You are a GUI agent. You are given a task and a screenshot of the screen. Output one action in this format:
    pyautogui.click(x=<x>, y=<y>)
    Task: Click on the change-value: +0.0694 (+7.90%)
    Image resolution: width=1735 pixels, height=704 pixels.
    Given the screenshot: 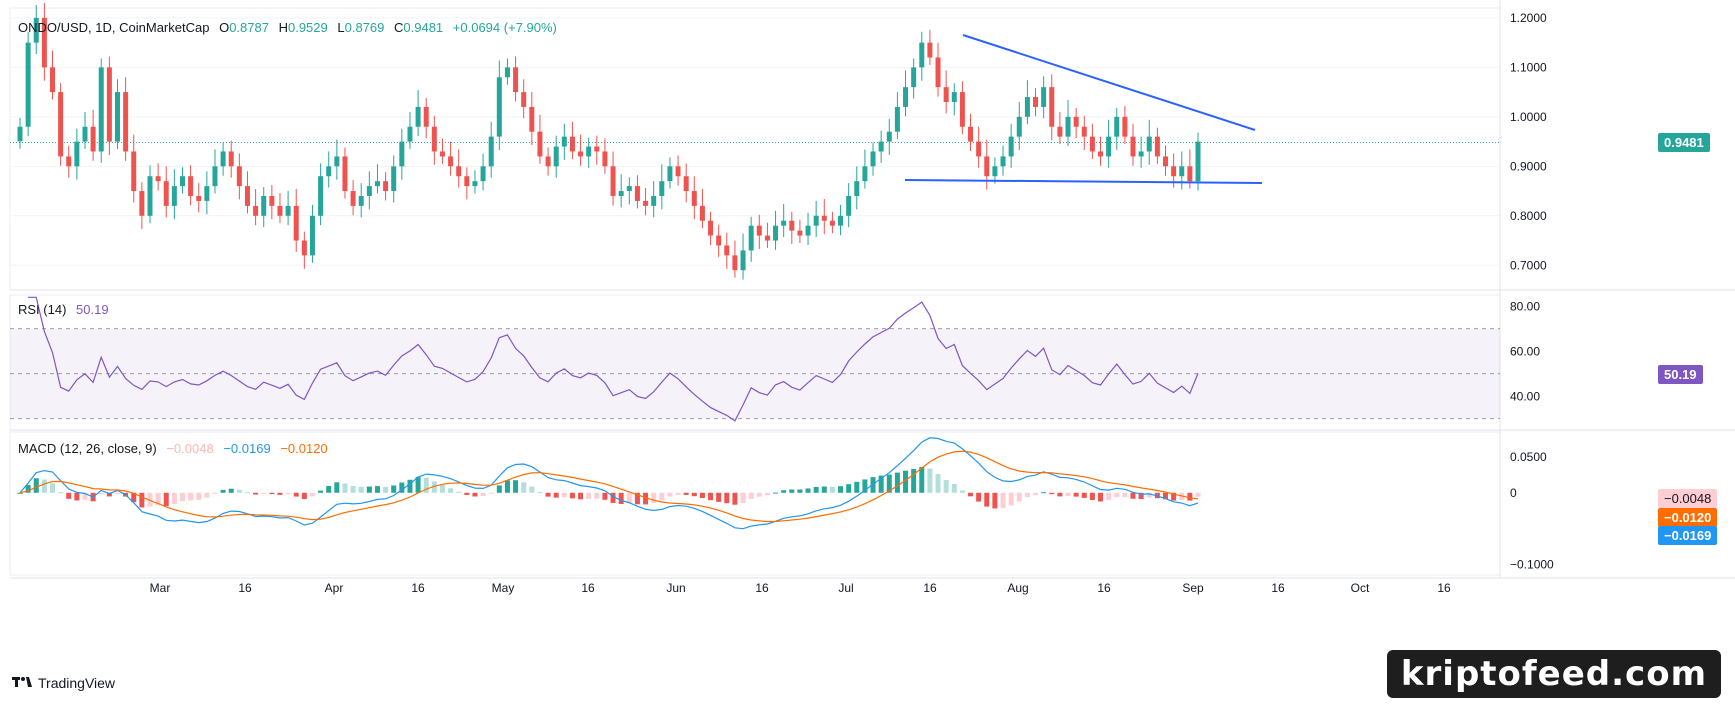 What is the action you would take?
    pyautogui.click(x=504, y=27)
    